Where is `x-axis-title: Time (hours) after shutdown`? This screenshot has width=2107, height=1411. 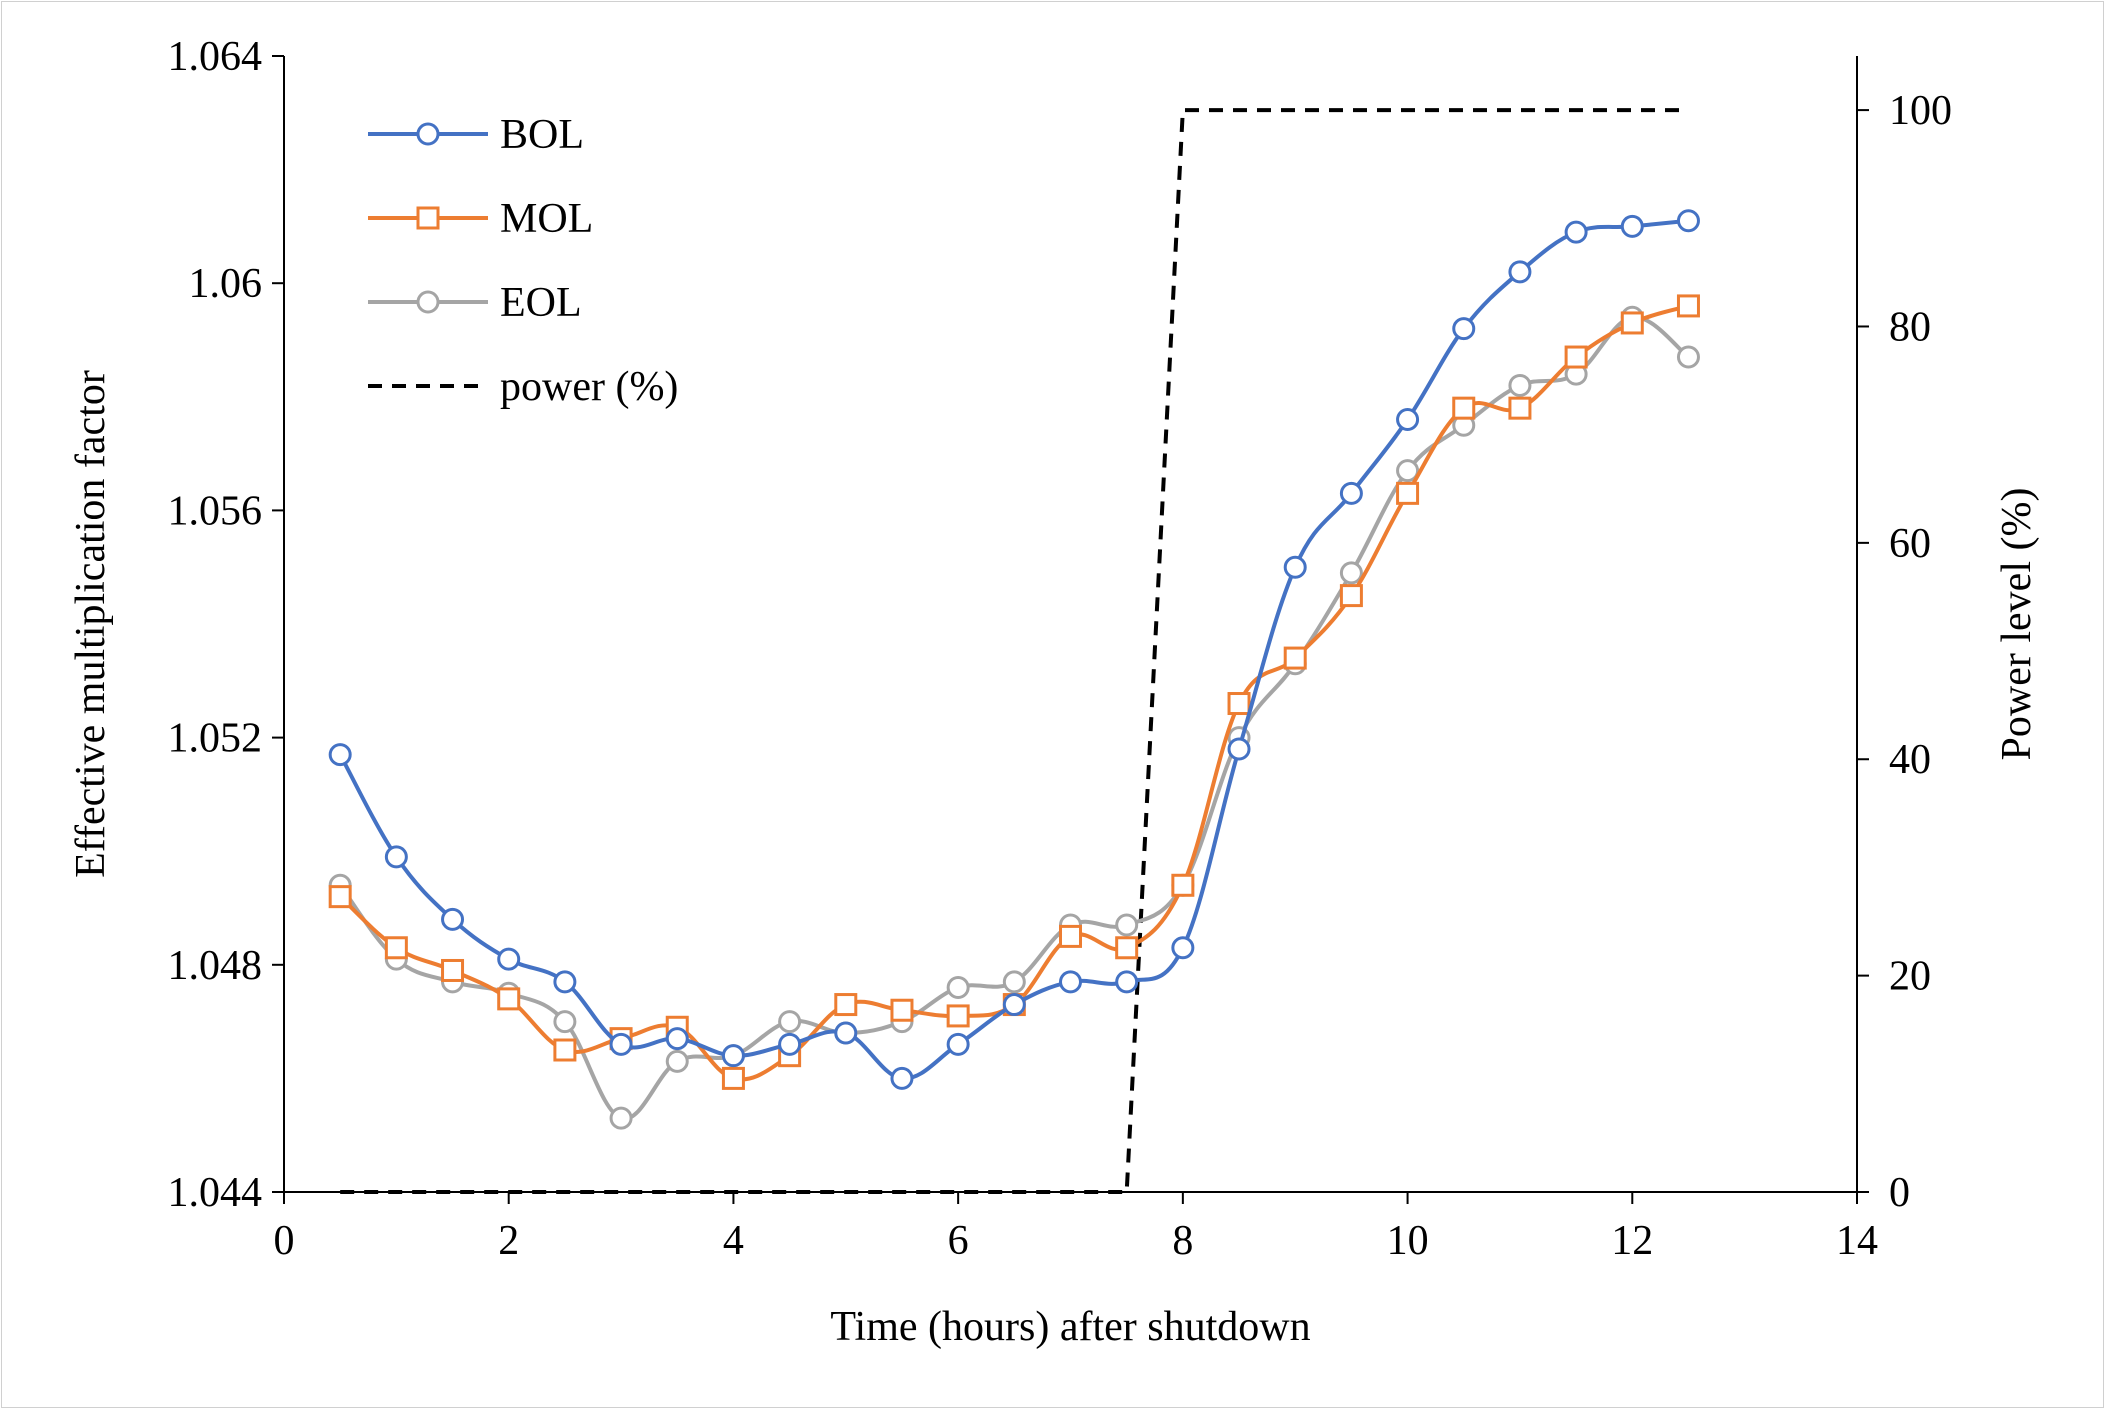 x-axis-title: Time (hours) after shutdown is located at coordinates (1070, 1327).